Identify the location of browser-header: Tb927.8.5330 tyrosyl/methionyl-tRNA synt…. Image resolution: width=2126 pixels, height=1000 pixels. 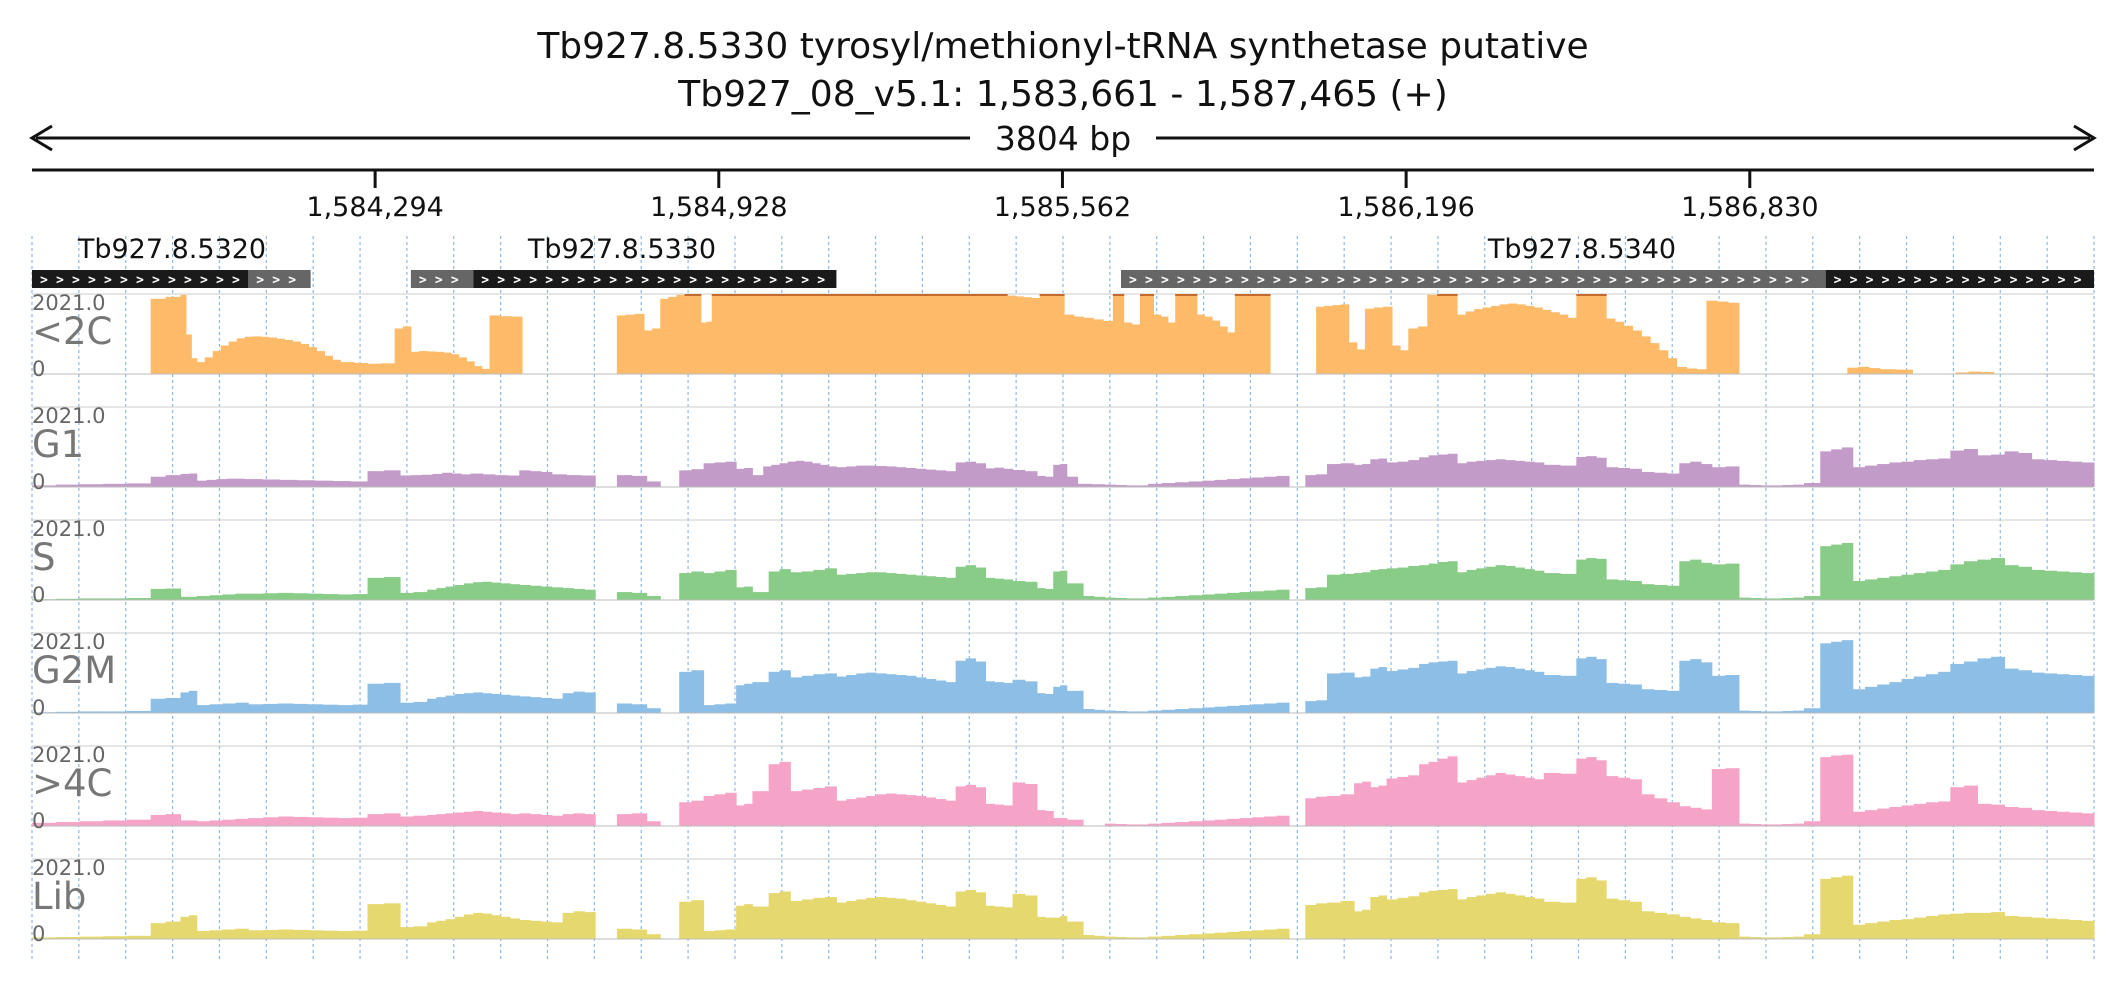
(1062, 70).